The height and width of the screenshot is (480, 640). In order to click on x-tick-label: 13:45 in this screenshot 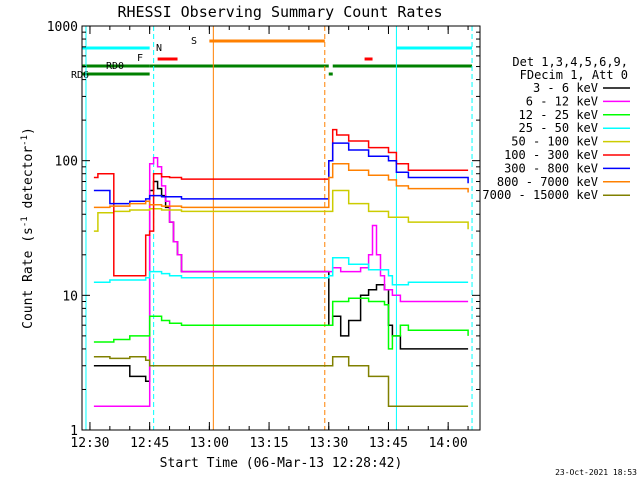, I will do `click(388, 443)`.